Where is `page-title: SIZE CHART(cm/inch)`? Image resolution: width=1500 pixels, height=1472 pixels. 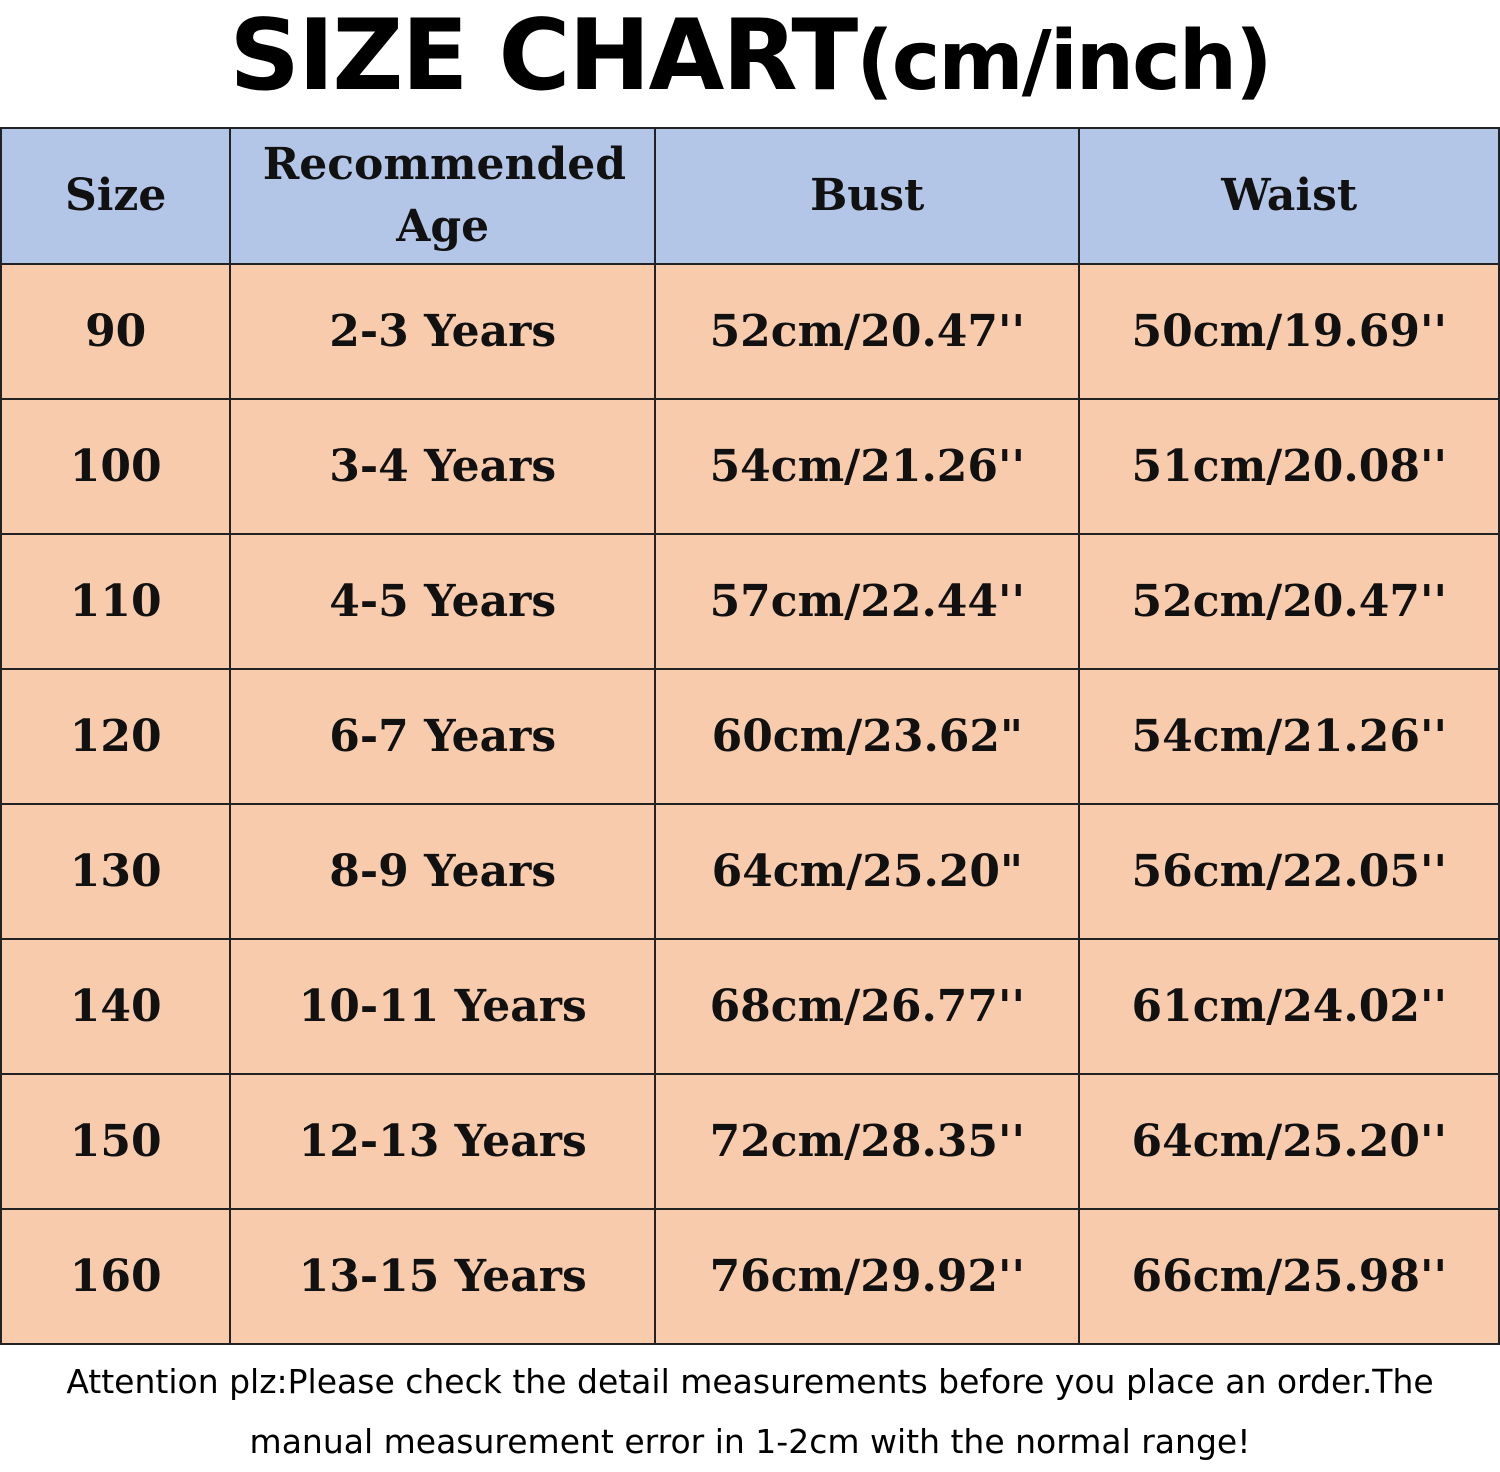
page-title: SIZE CHART(cm/inch) is located at coordinates (750, 61).